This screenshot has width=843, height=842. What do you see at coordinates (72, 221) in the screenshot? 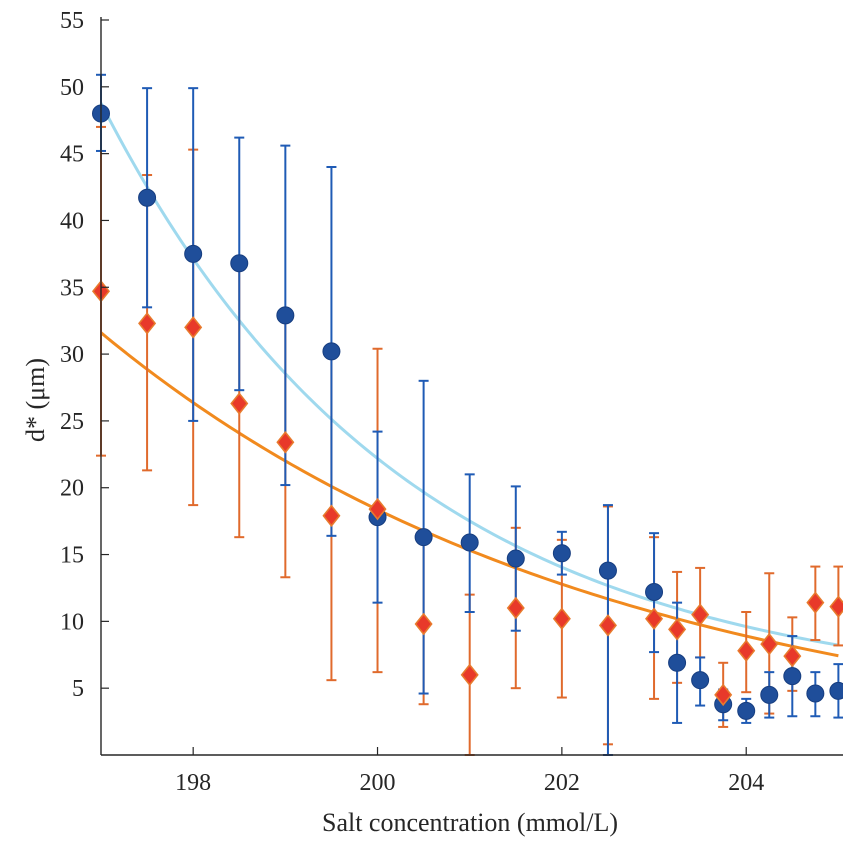
I see `y-tick-label: 40` at bounding box center [72, 221].